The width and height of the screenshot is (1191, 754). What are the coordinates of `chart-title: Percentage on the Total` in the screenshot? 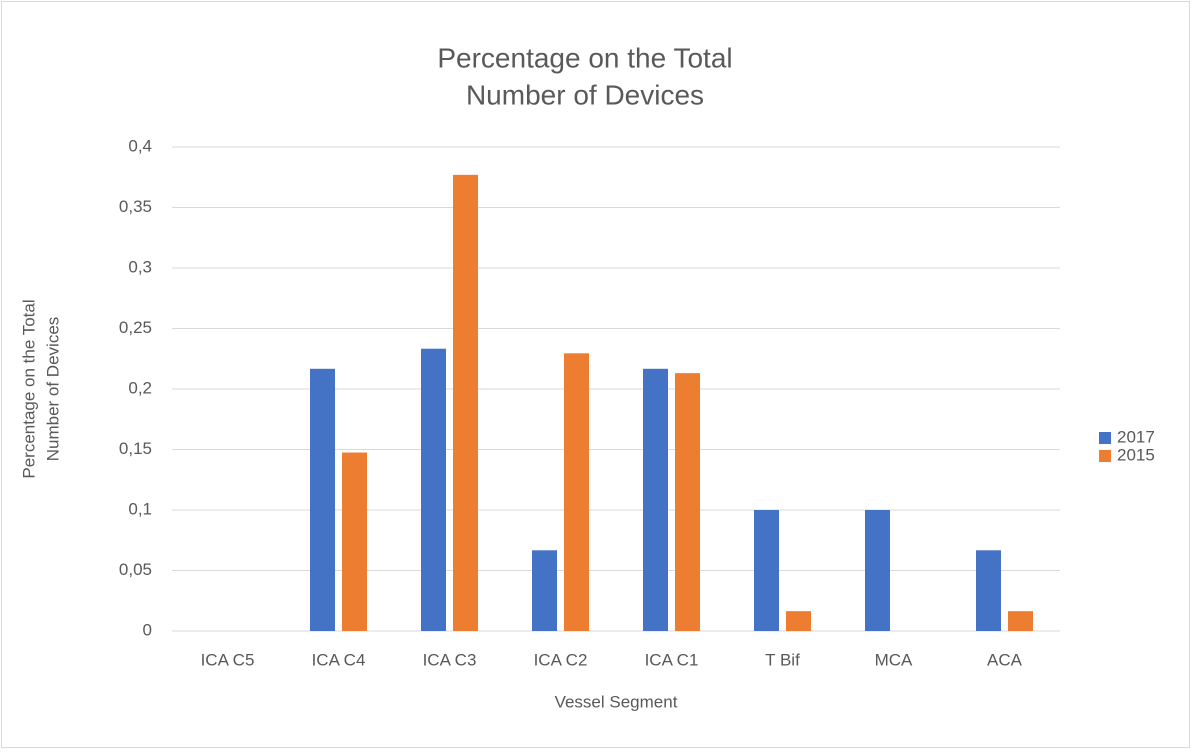 It's located at (584, 57).